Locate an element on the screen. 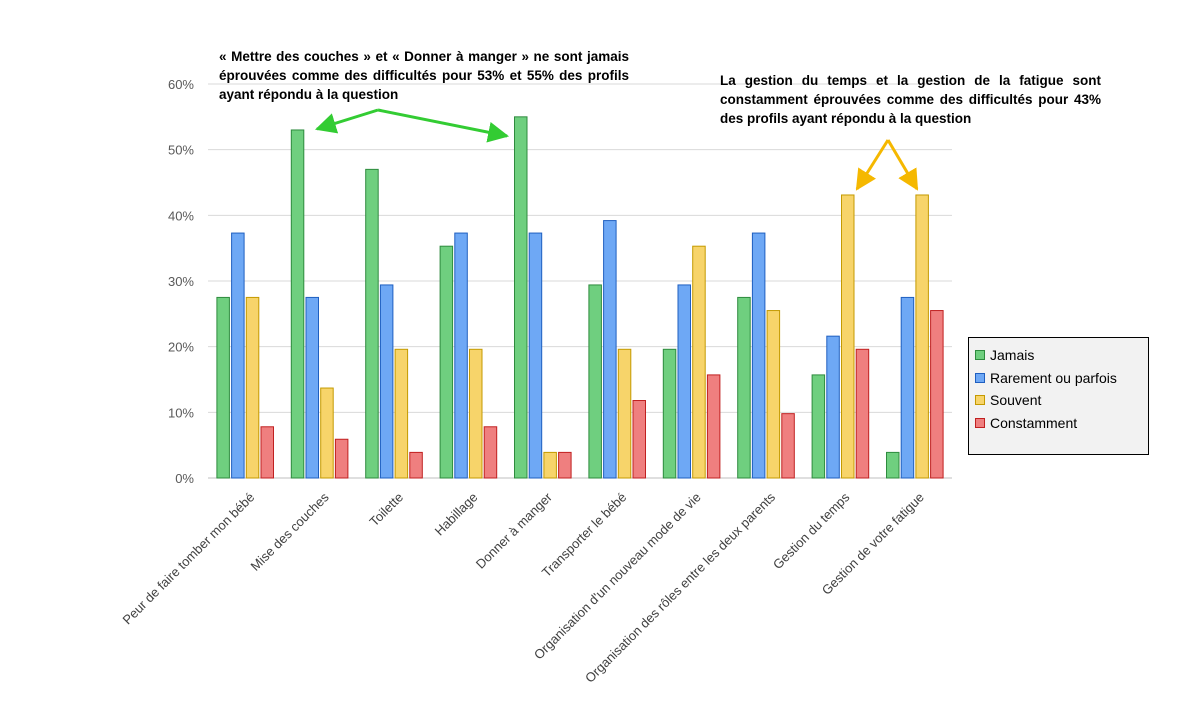  legend-swatch-jamais is located at coordinates (980, 355).